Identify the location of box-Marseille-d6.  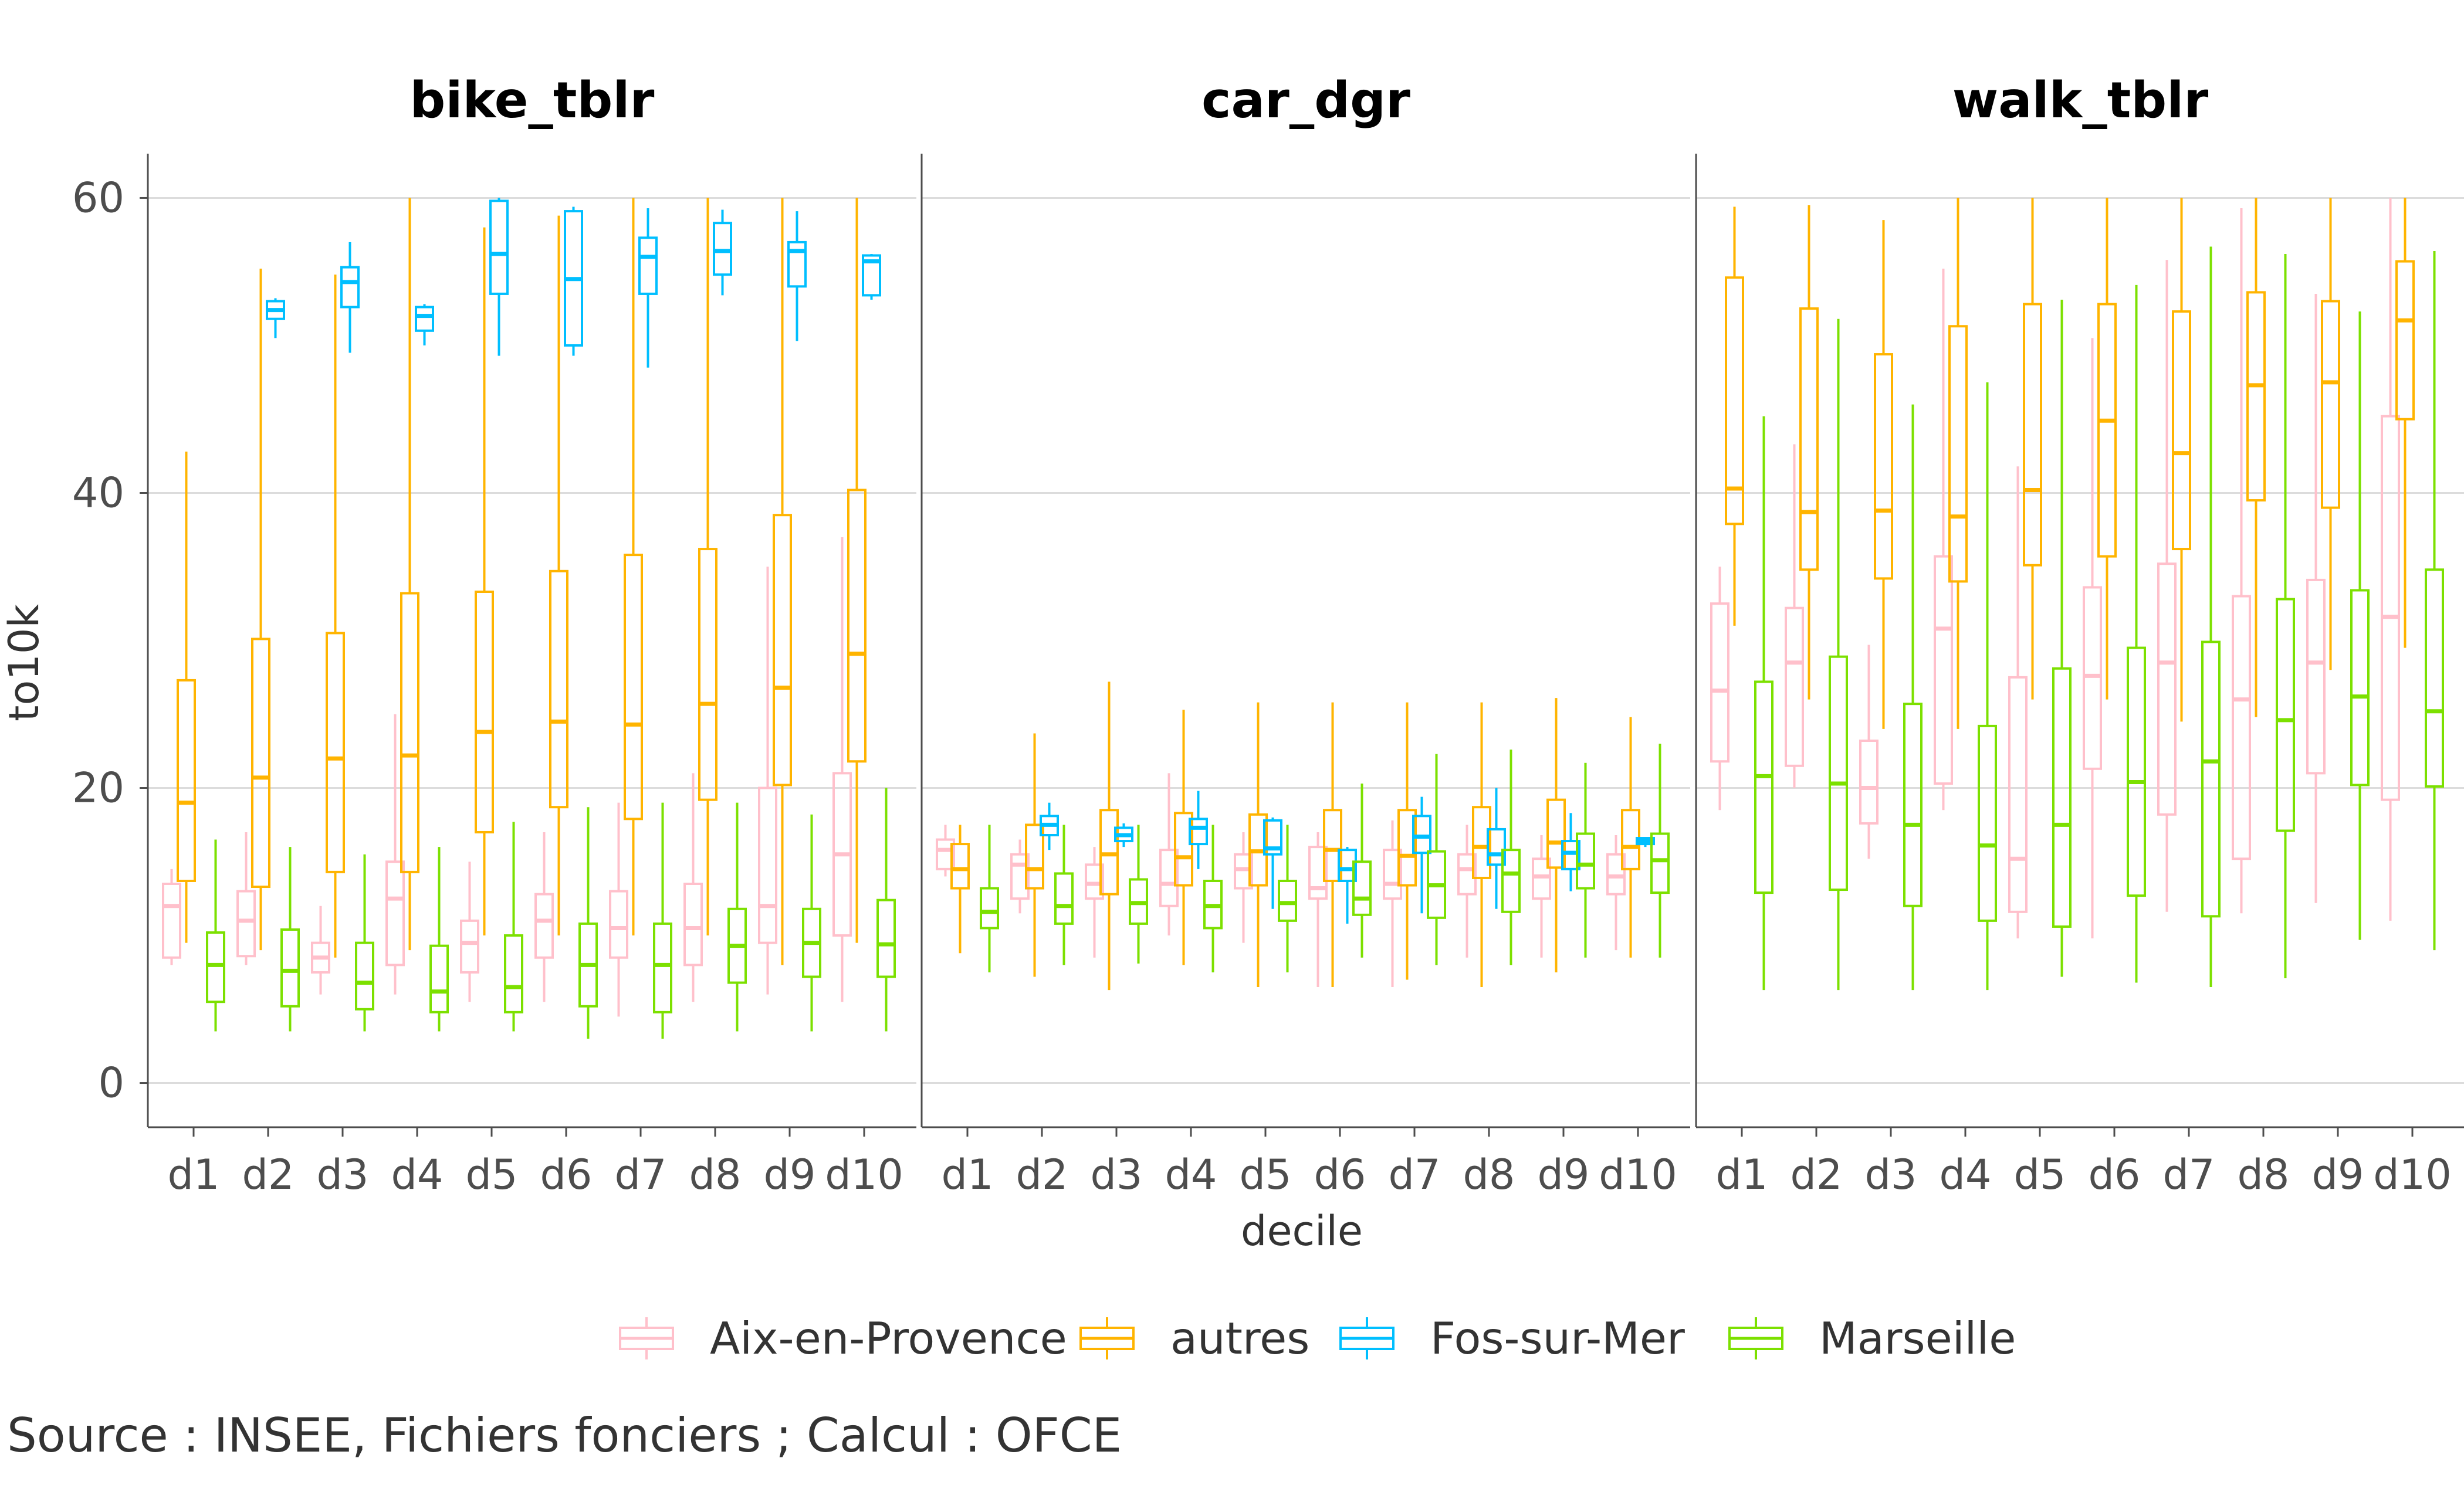
(588, 923).